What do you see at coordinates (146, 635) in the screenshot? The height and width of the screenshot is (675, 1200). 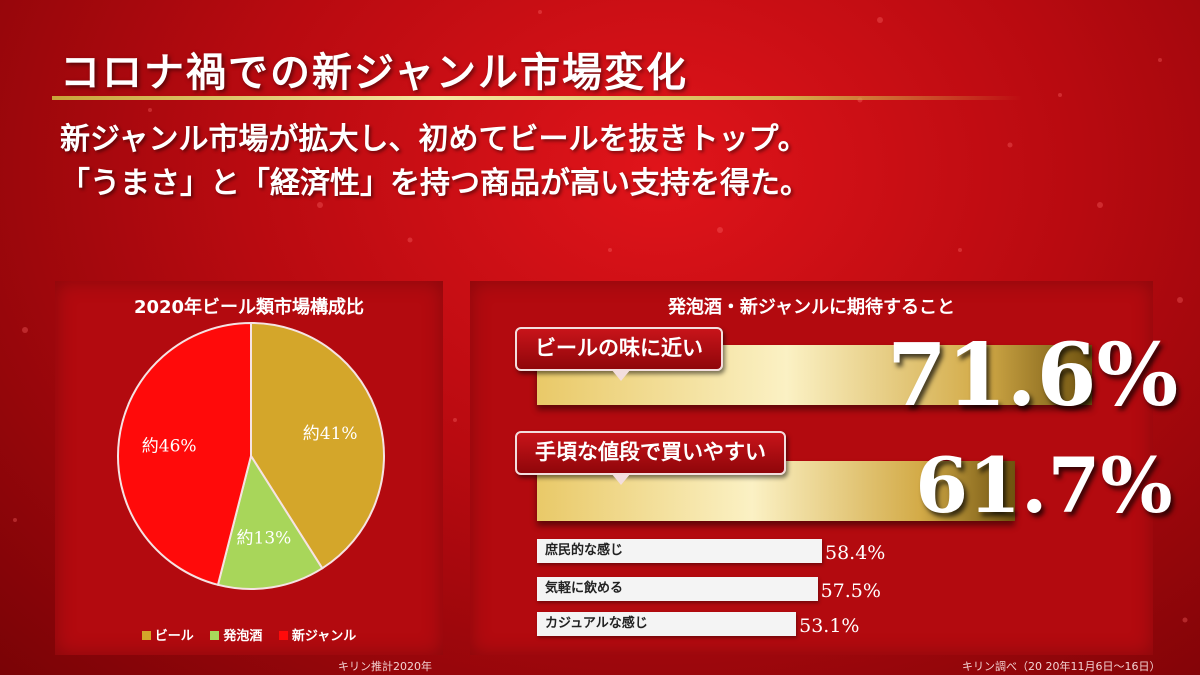 I see `legend-swatch-beer` at bounding box center [146, 635].